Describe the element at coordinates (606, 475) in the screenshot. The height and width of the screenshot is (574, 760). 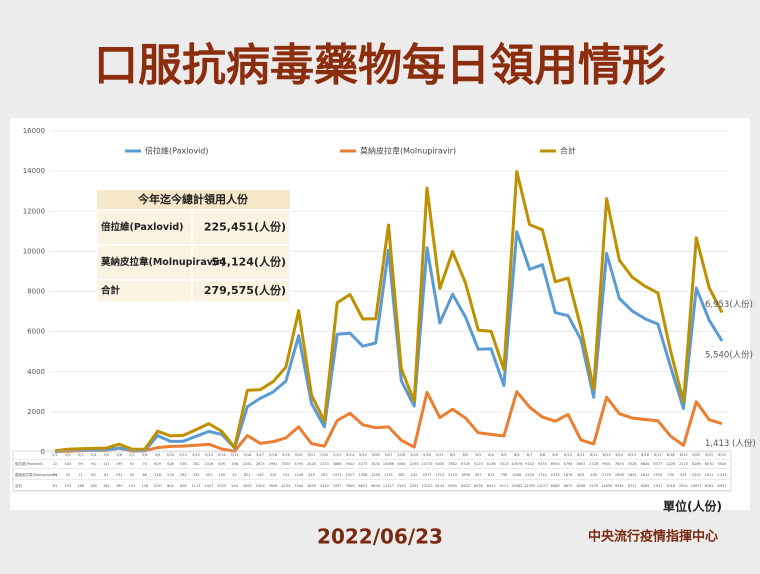
I see `table-cell: 2729` at that location.